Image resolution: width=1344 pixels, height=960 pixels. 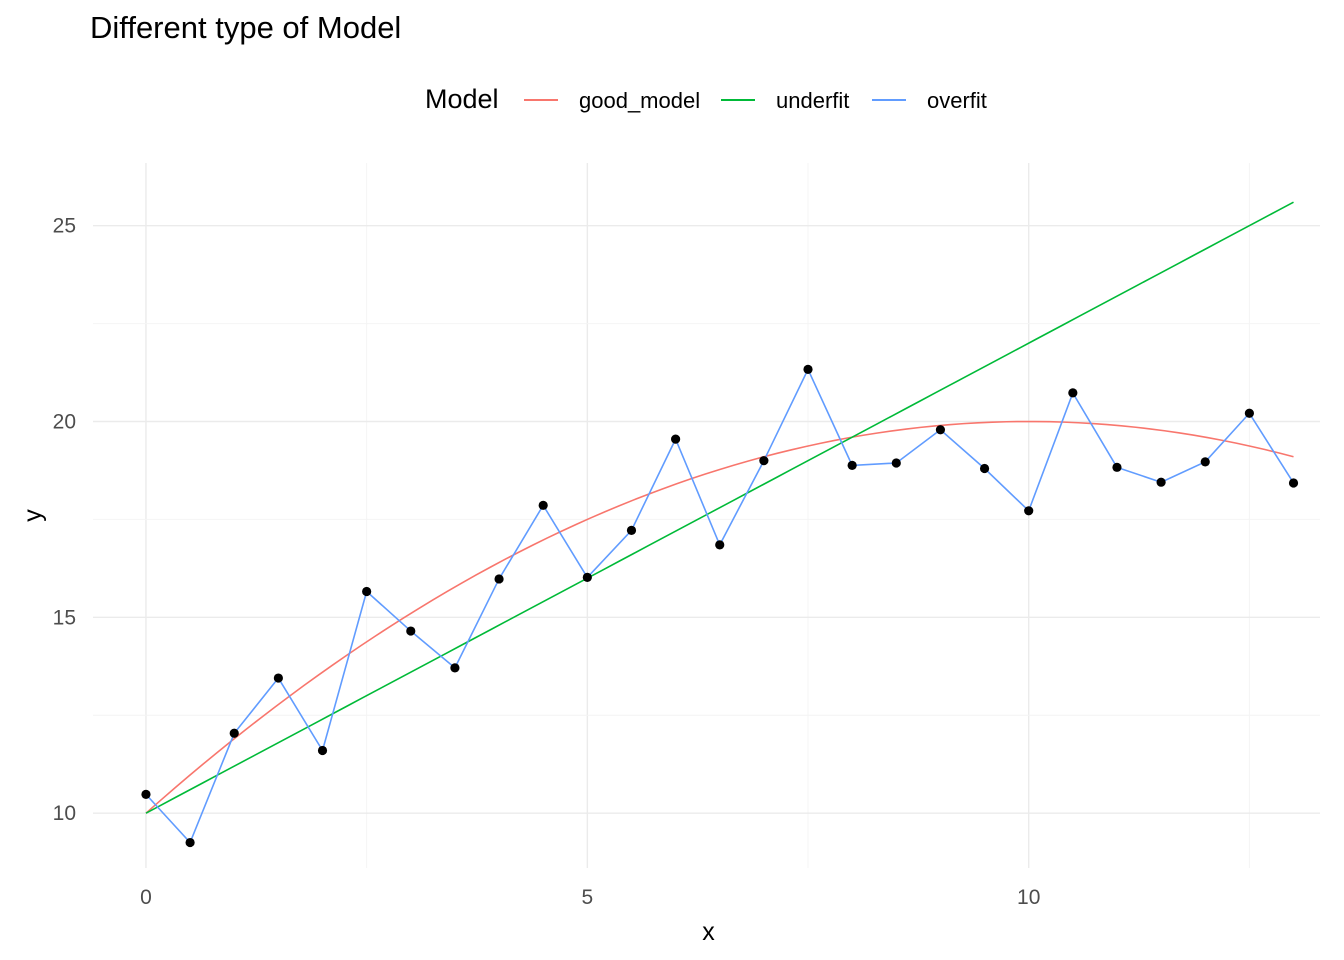 I want to click on legend-key-good-model, so click(x=541, y=100).